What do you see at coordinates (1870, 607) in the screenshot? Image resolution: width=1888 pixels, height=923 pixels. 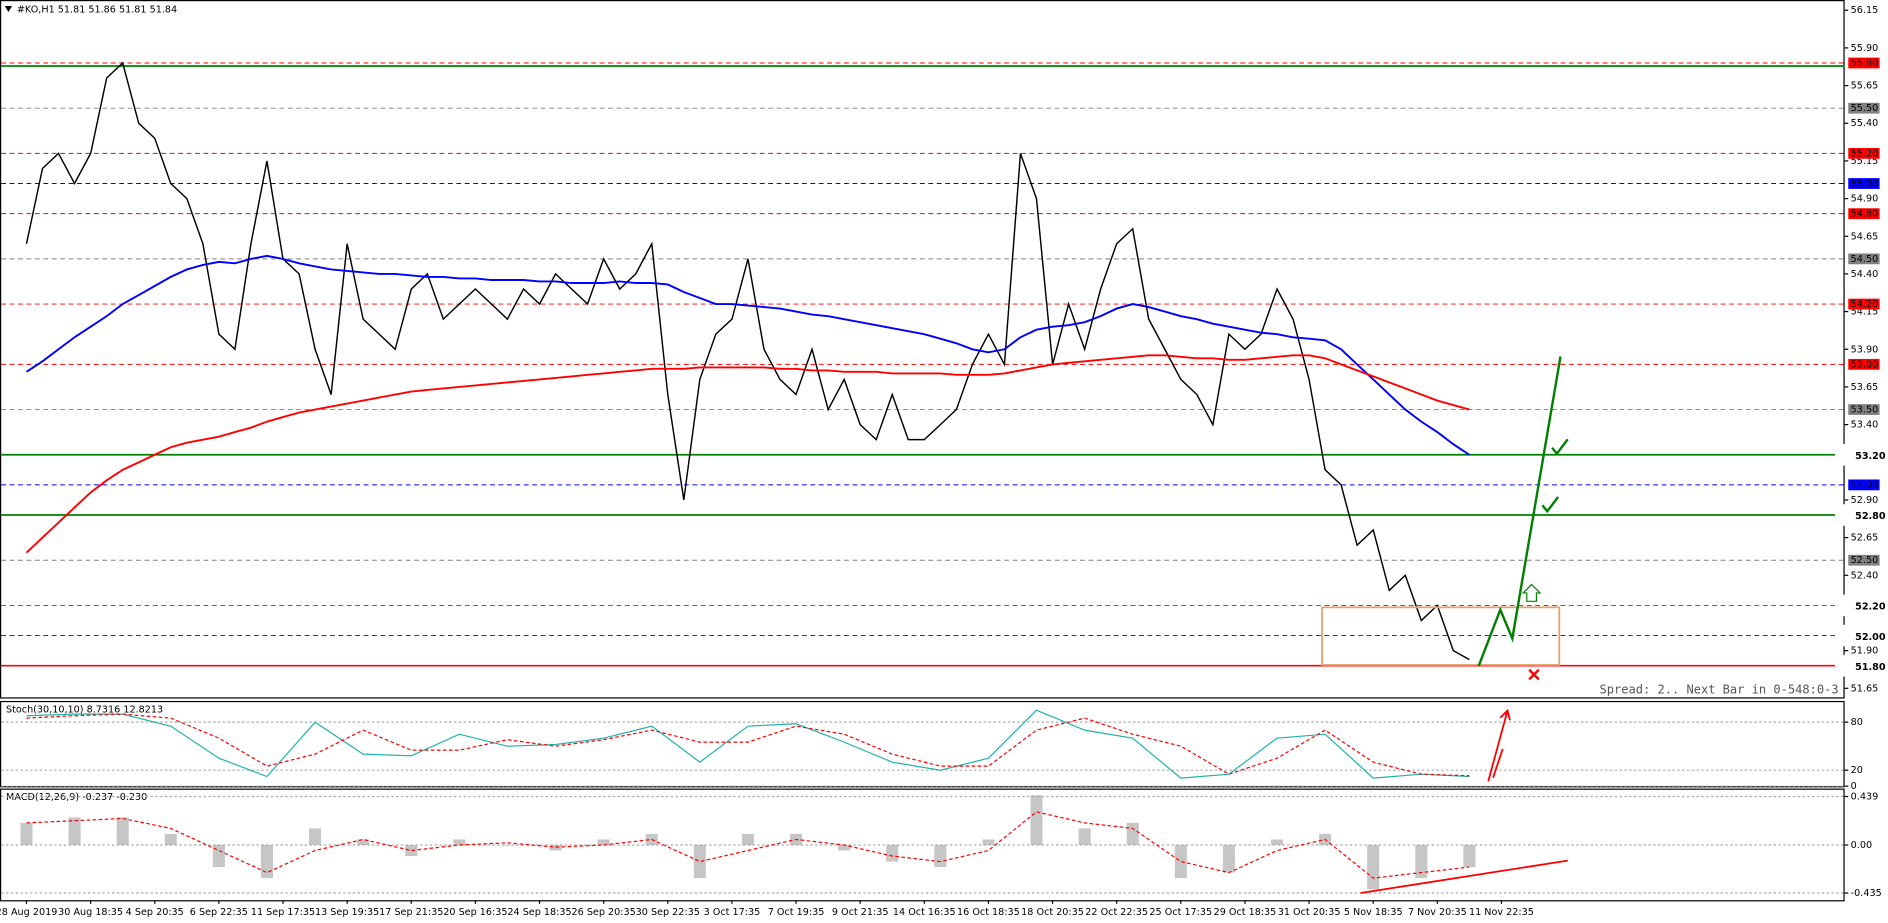 I see `level-label: 52.20` at bounding box center [1870, 607].